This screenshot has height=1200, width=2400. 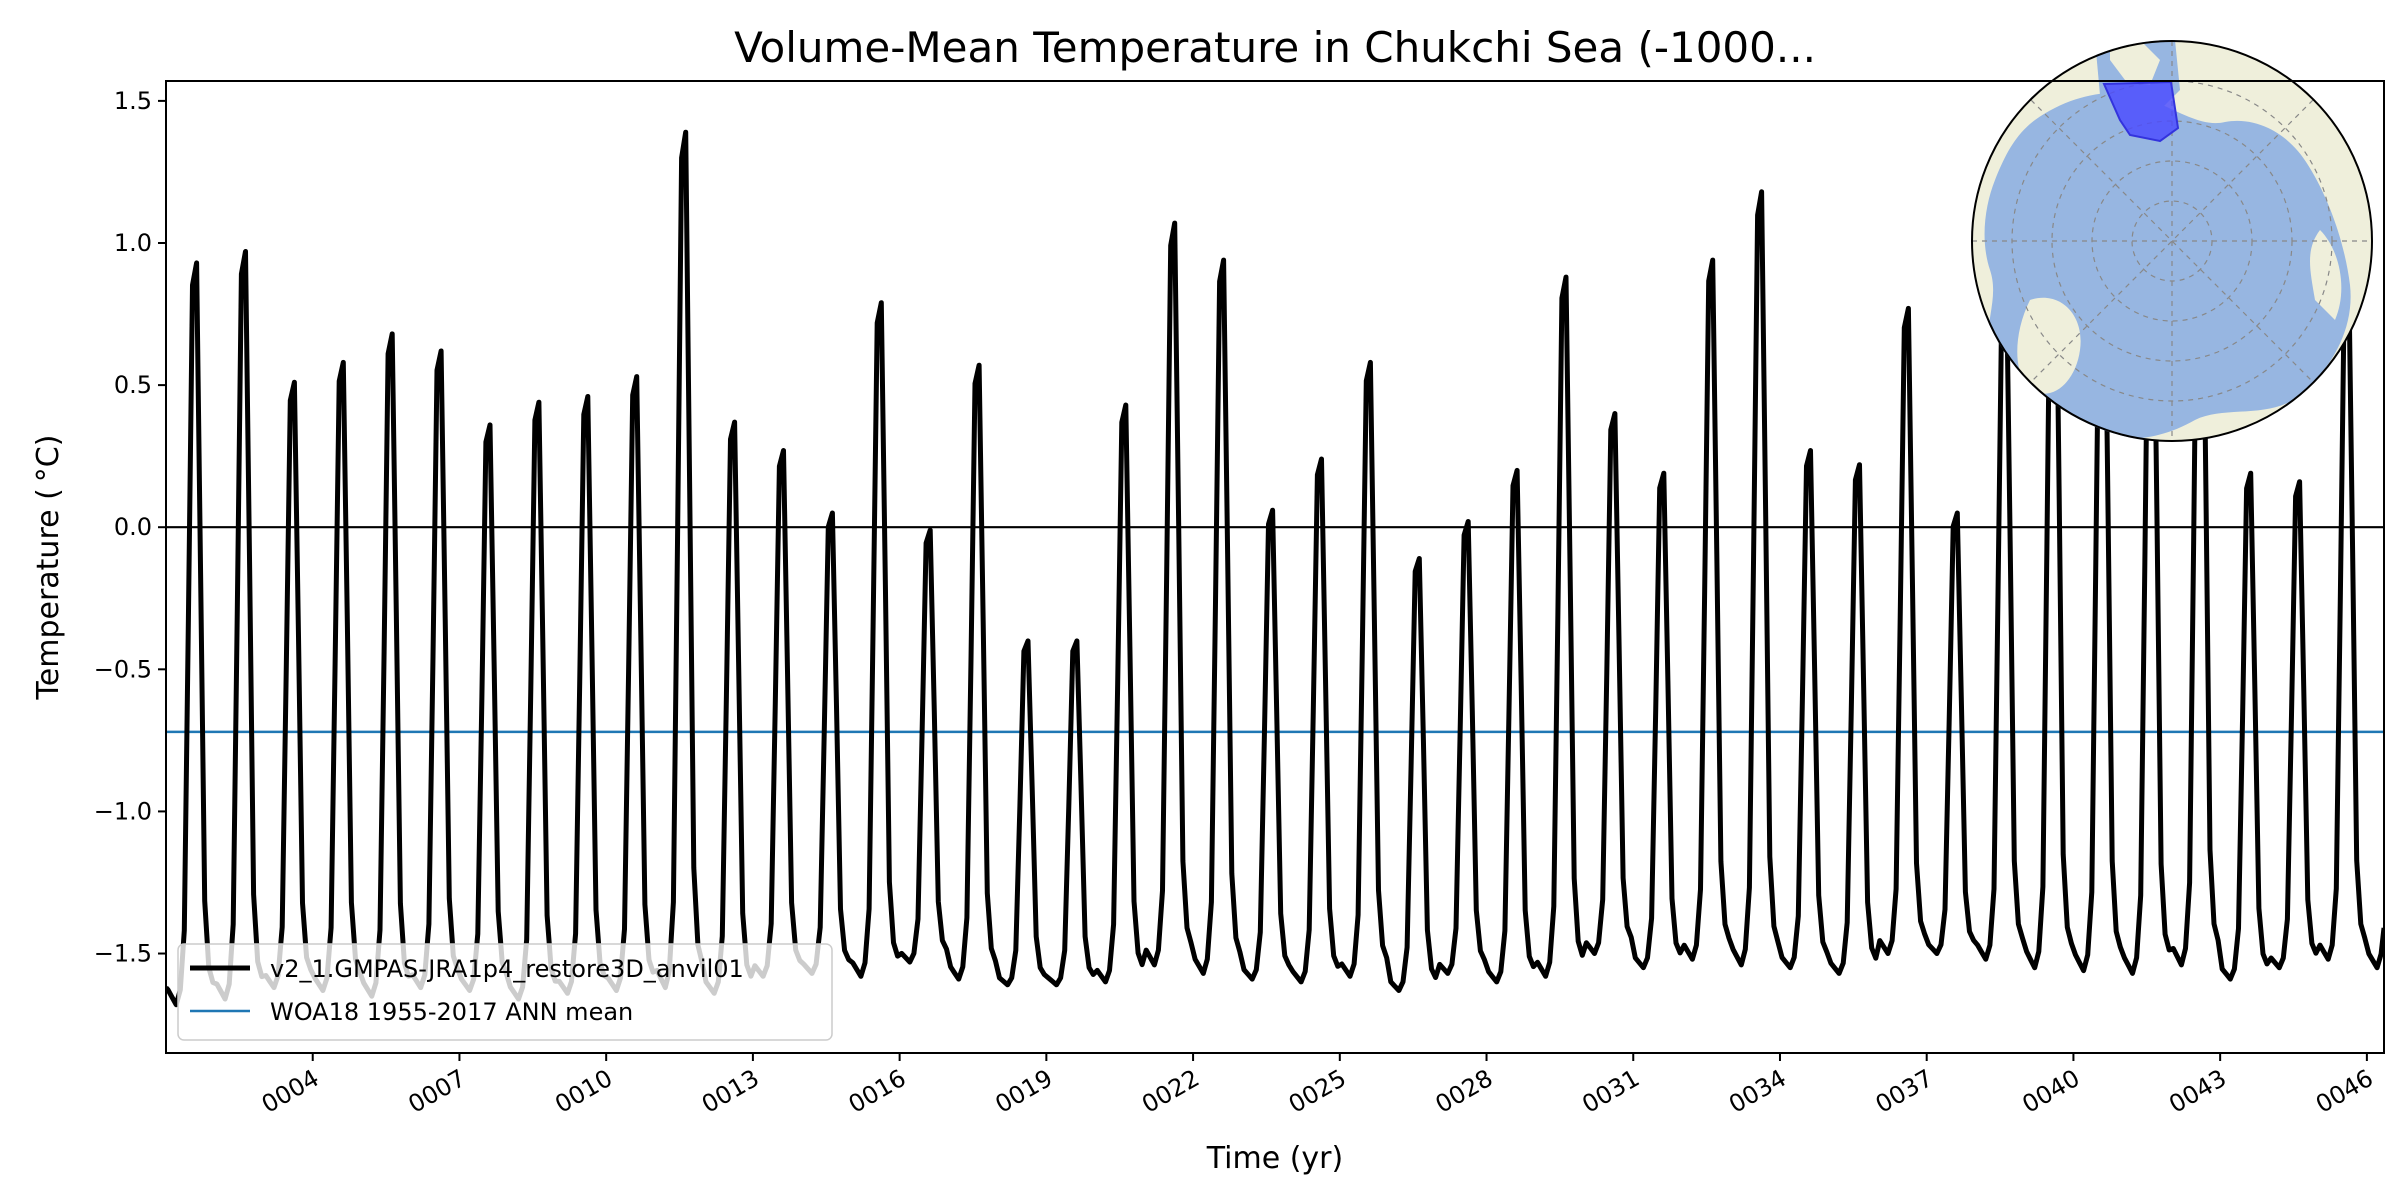 What do you see at coordinates (290, 1091) in the screenshot?
I see `x-tick-label: 0004` at bounding box center [290, 1091].